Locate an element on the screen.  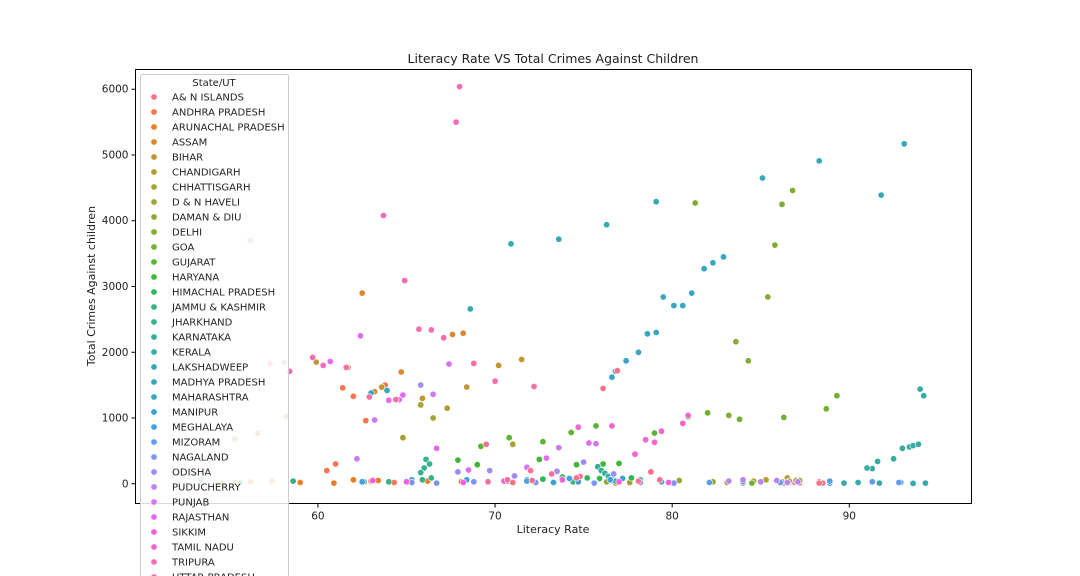
legend-label: UTTAR PRADESH is located at coordinates (213, 574).